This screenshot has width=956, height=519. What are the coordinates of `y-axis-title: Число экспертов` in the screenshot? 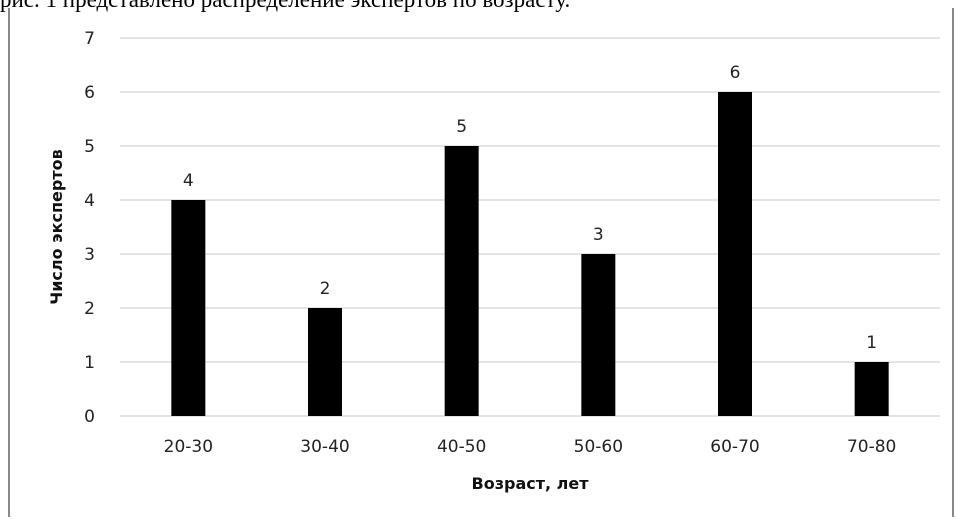 It's located at (56, 226).